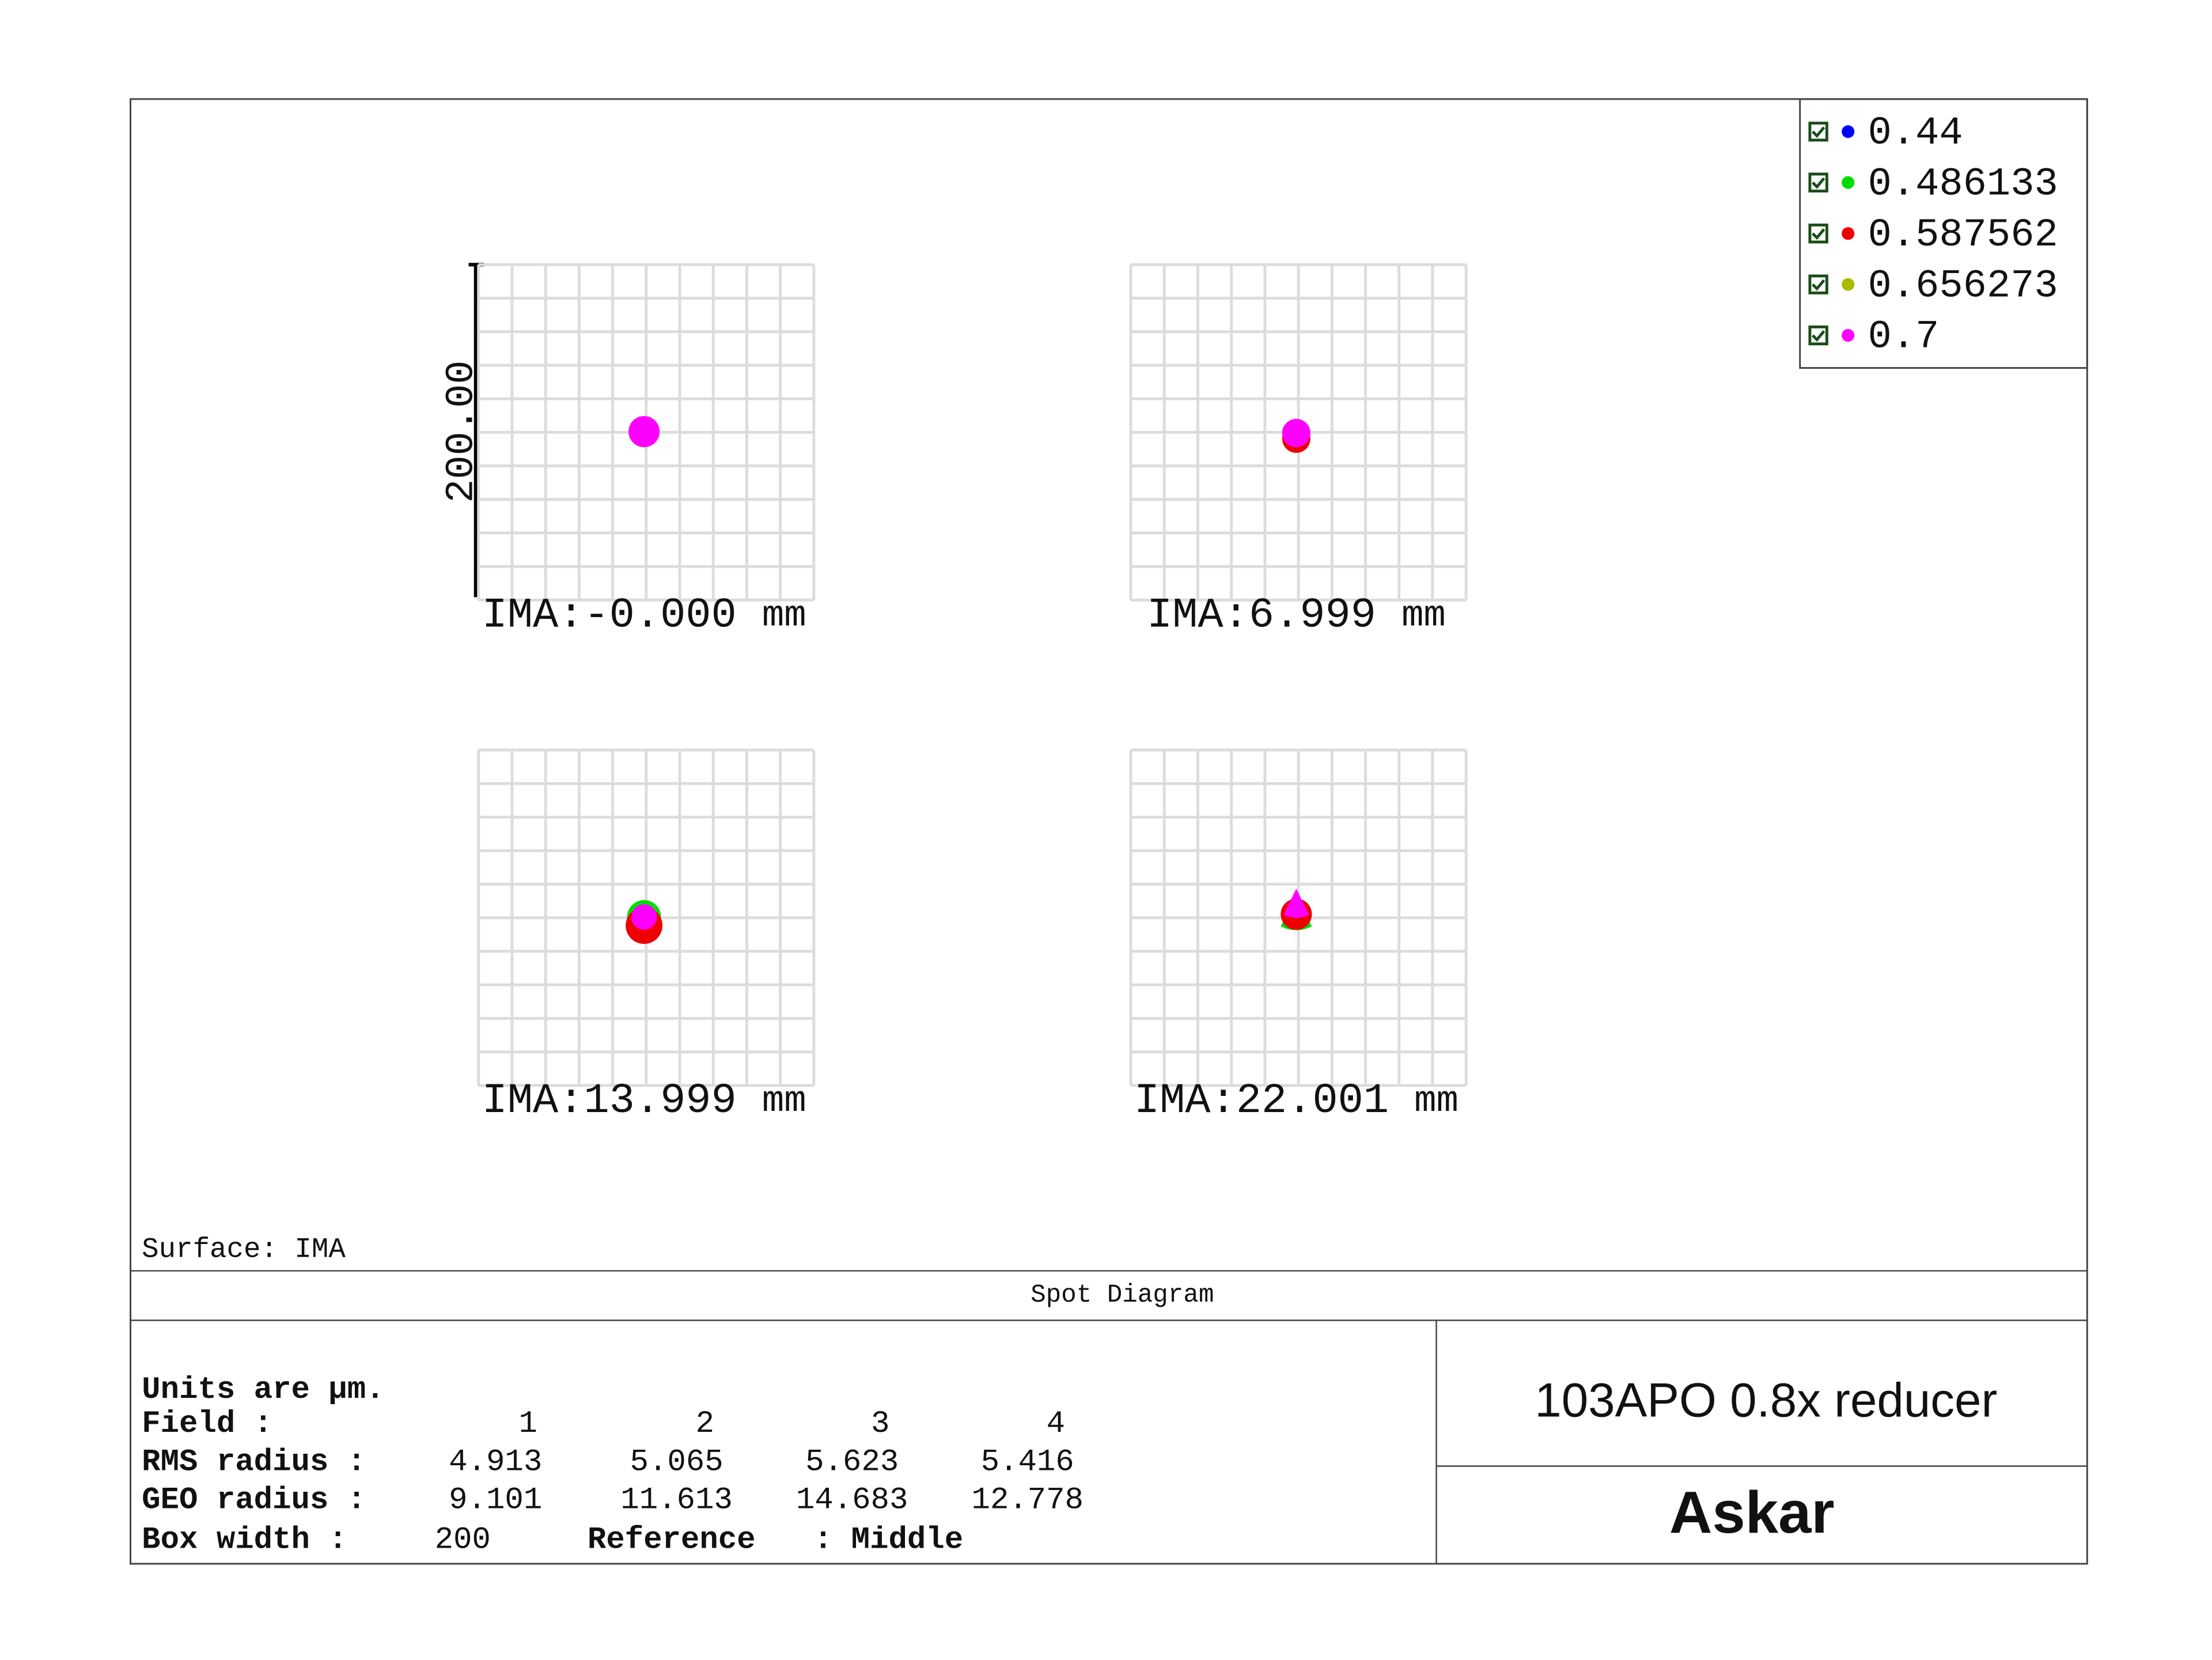 This screenshot has width=2212, height=1660. Describe the element at coordinates (461, 431) in the screenshot. I see `scale-label: 200.00` at that location.